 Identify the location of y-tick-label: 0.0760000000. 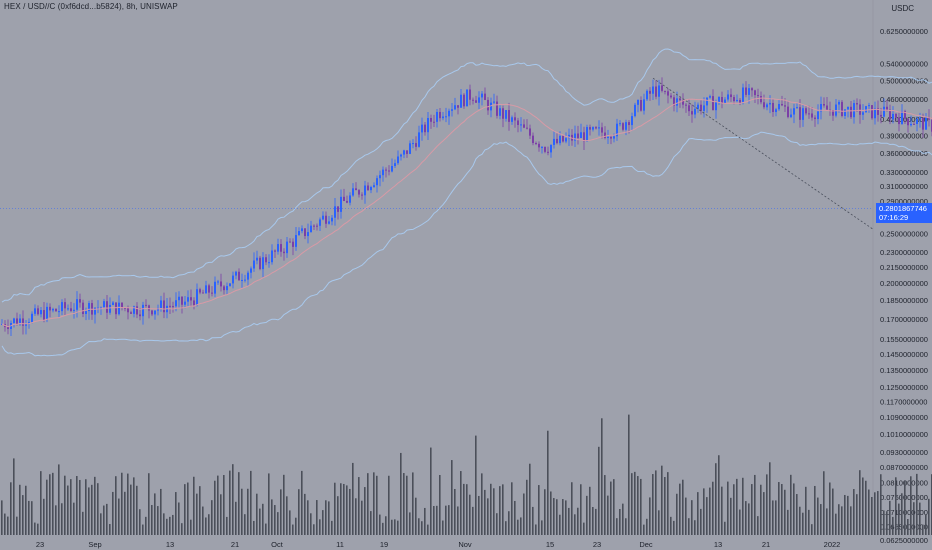
(904, 497).